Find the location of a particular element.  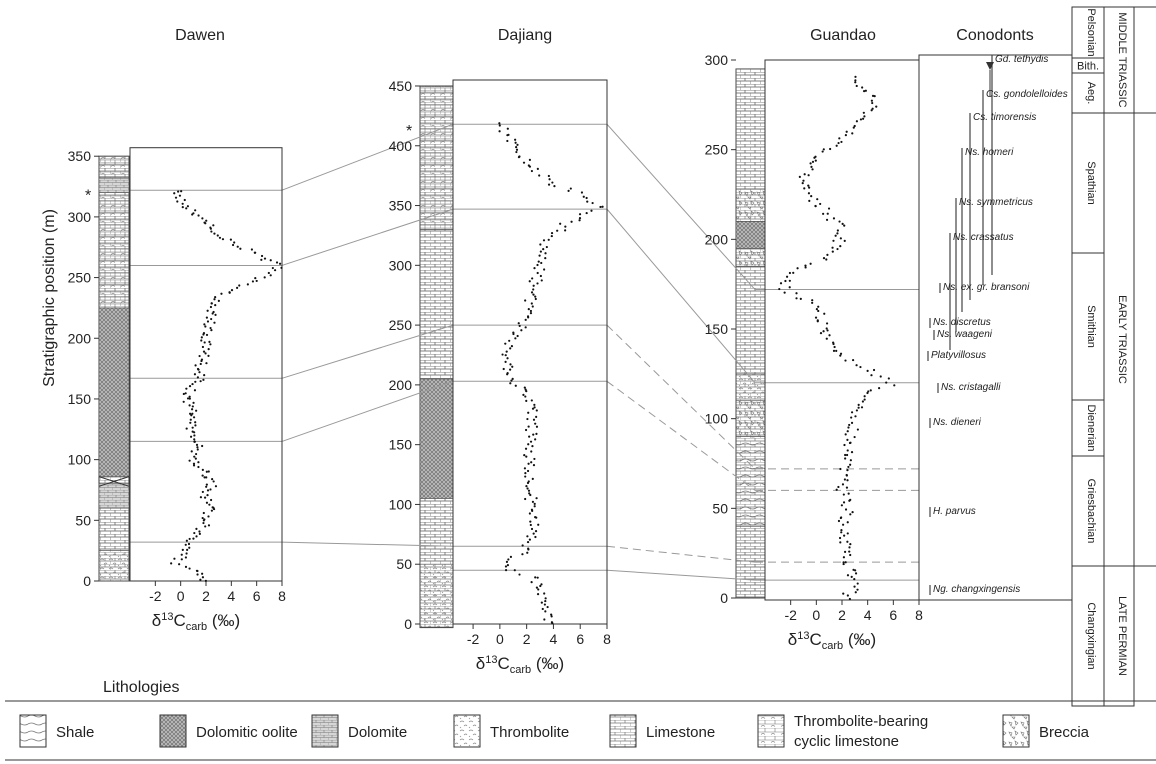

y-tick-label: 50 is located at coordinates (83, 520).